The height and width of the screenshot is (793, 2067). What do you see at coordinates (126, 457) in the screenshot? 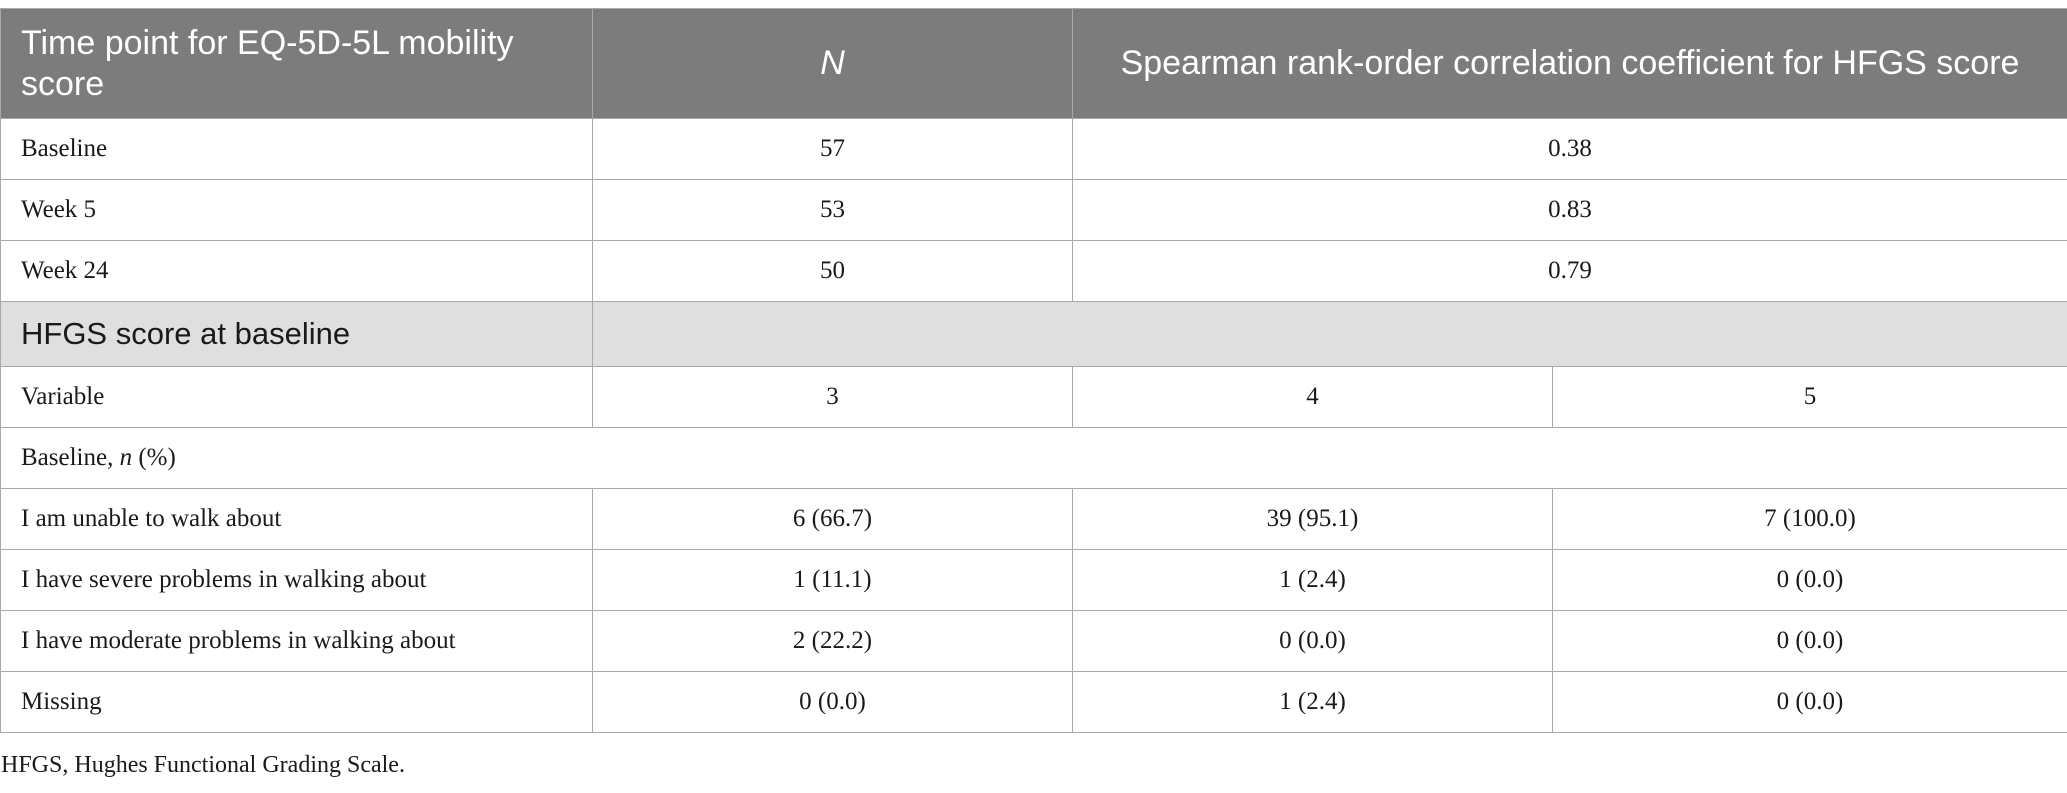
I see `baseline-n: n` at bounding box center [126, 457].